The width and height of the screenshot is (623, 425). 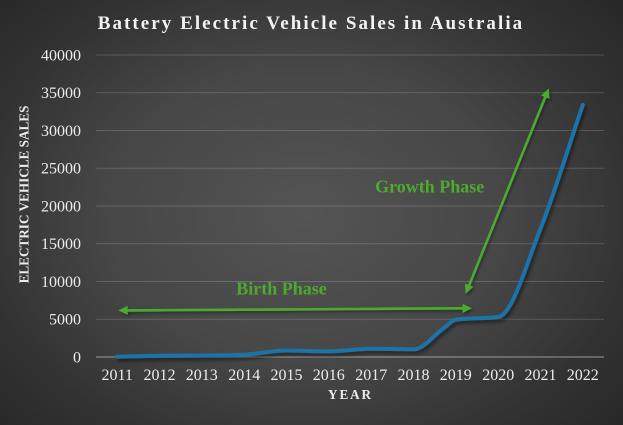 I want to click on svg-text: 20000, so click(x=61, y=206).